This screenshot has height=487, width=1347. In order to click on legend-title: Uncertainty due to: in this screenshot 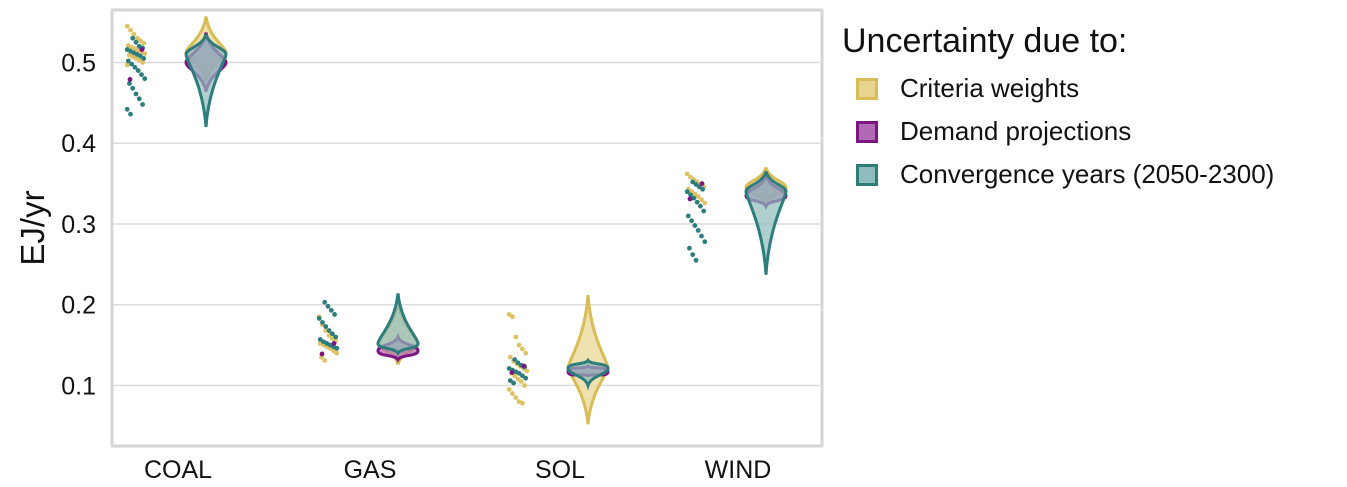, I will do `click(985, 41)`.